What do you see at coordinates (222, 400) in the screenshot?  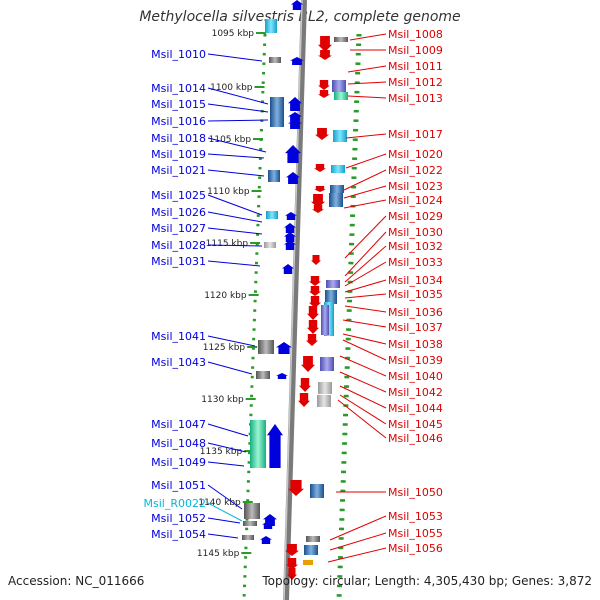 I see `ruler-tick-label: 1130 kbp` at bounding box center [222, 400].